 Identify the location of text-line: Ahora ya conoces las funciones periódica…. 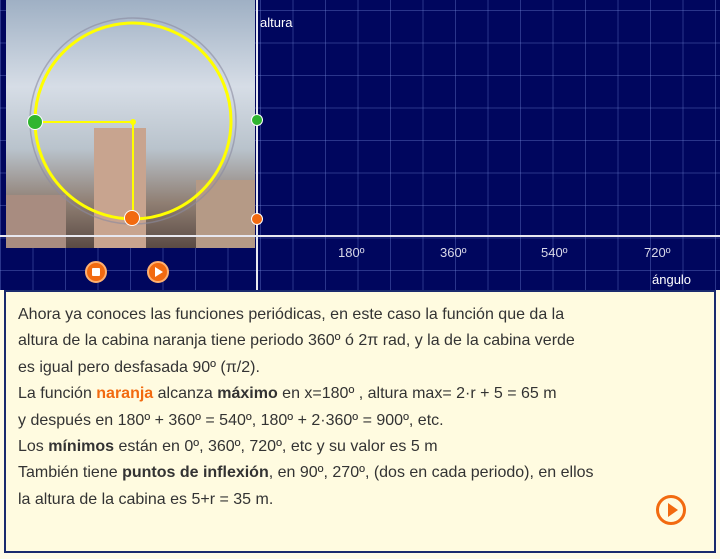
(291, 314).